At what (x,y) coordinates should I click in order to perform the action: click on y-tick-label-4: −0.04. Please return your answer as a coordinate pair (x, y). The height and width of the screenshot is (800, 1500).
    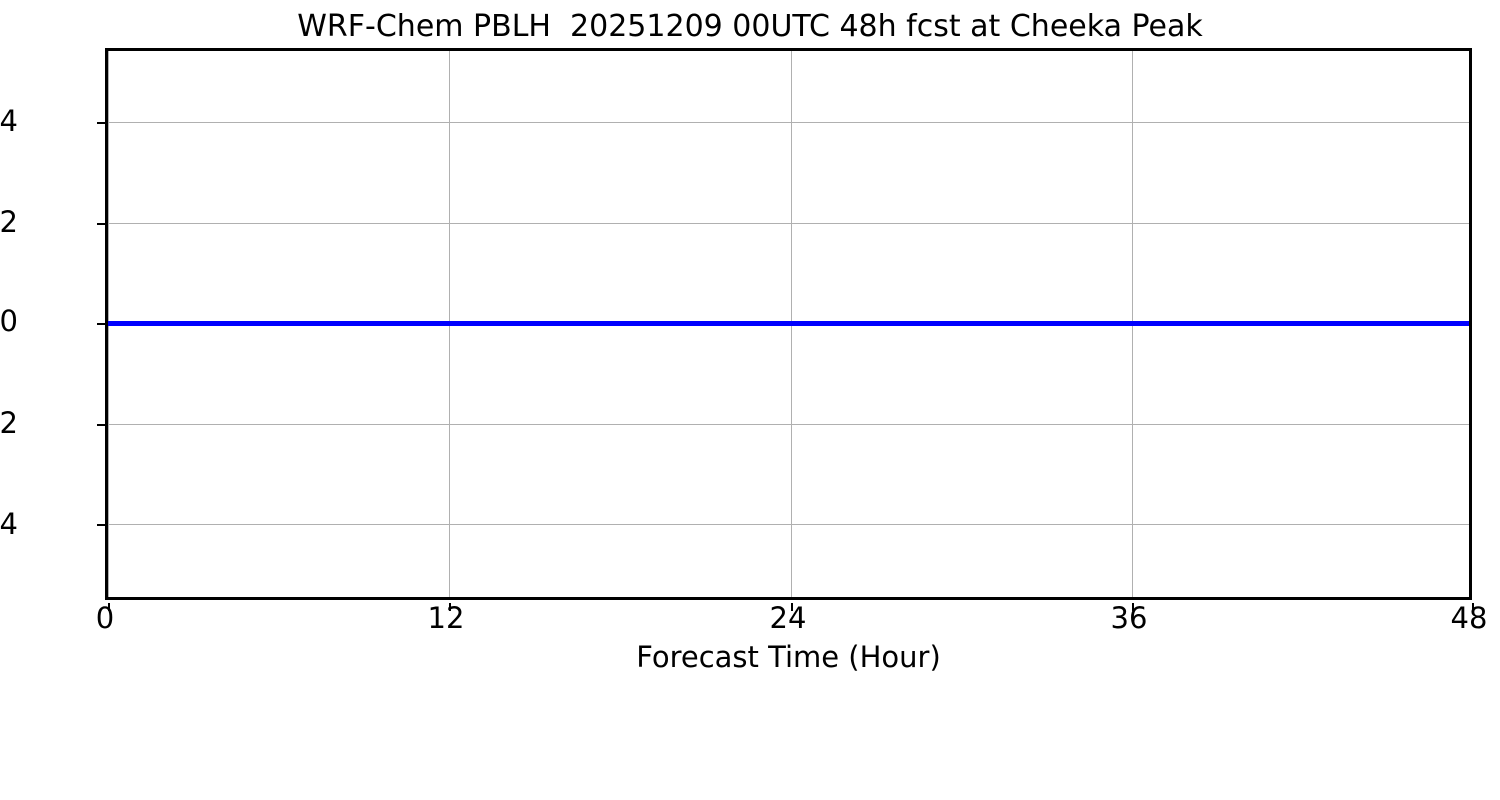
    Looking at the image, I should click on (9, 524).